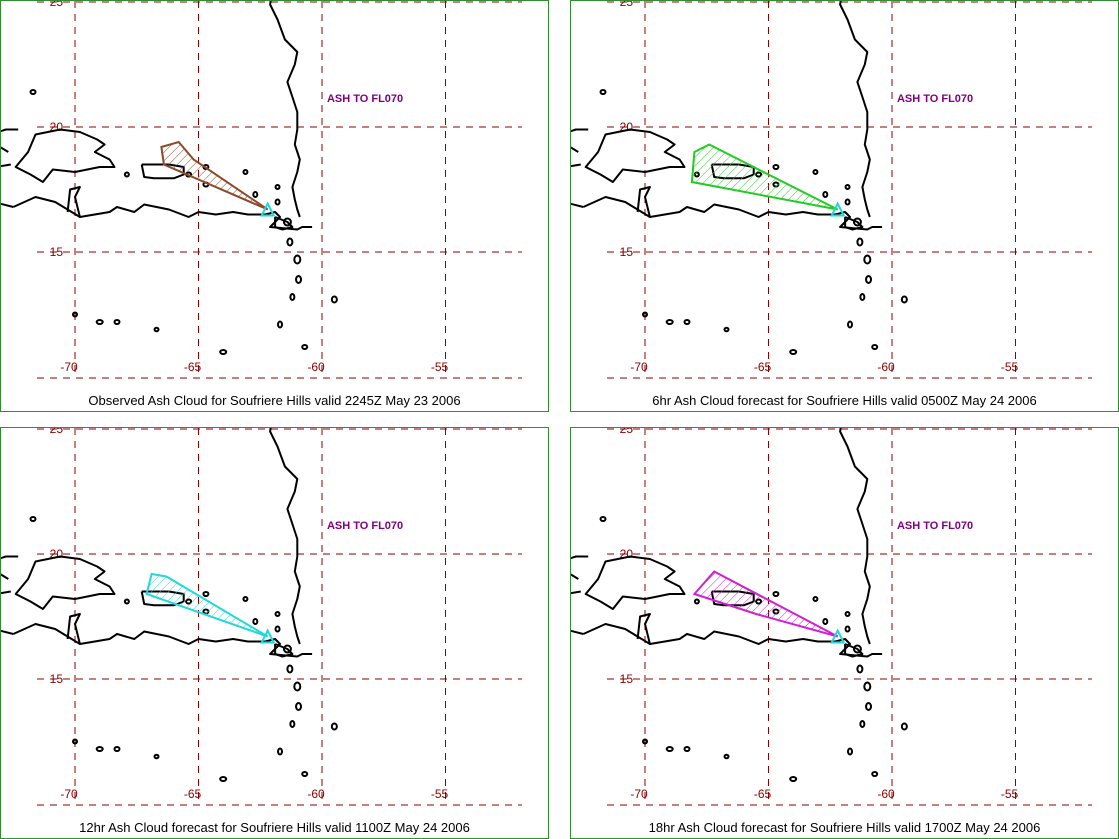 This screenshot has width=1119, height=839. Describe the element at coordinates (334, 726) in the screenshot. I see `island-barbados` at that location.